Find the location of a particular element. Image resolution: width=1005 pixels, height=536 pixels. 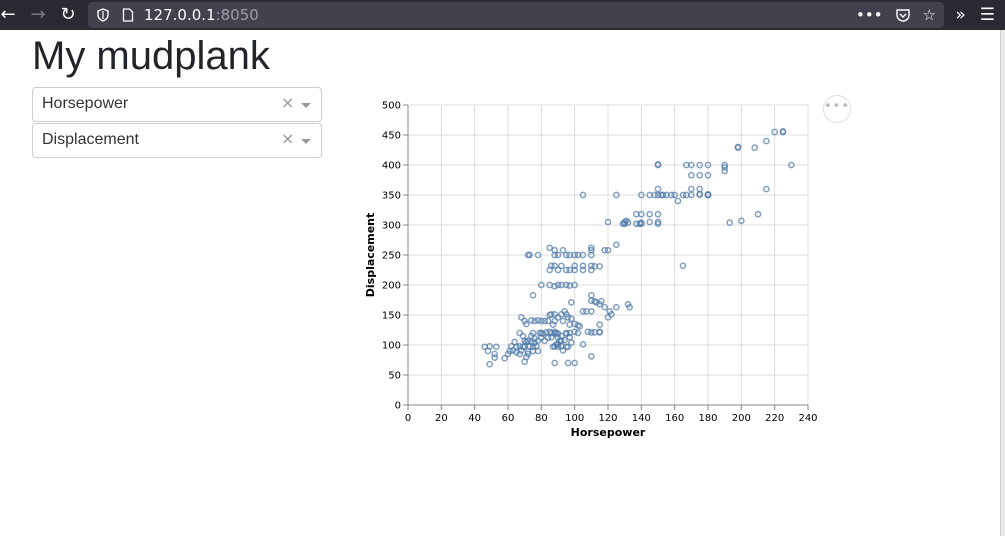

url-text: 127.0.0.1:8050 is located at coordinates (201, 15).